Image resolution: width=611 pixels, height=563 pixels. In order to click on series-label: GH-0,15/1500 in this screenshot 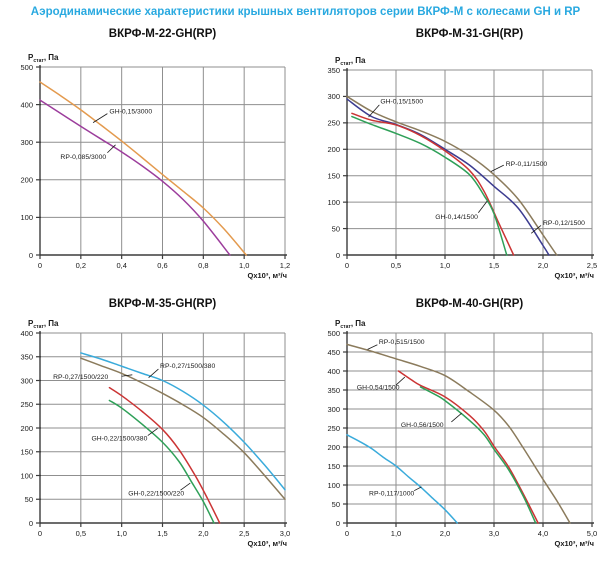, I will do `click(401, 102)`.